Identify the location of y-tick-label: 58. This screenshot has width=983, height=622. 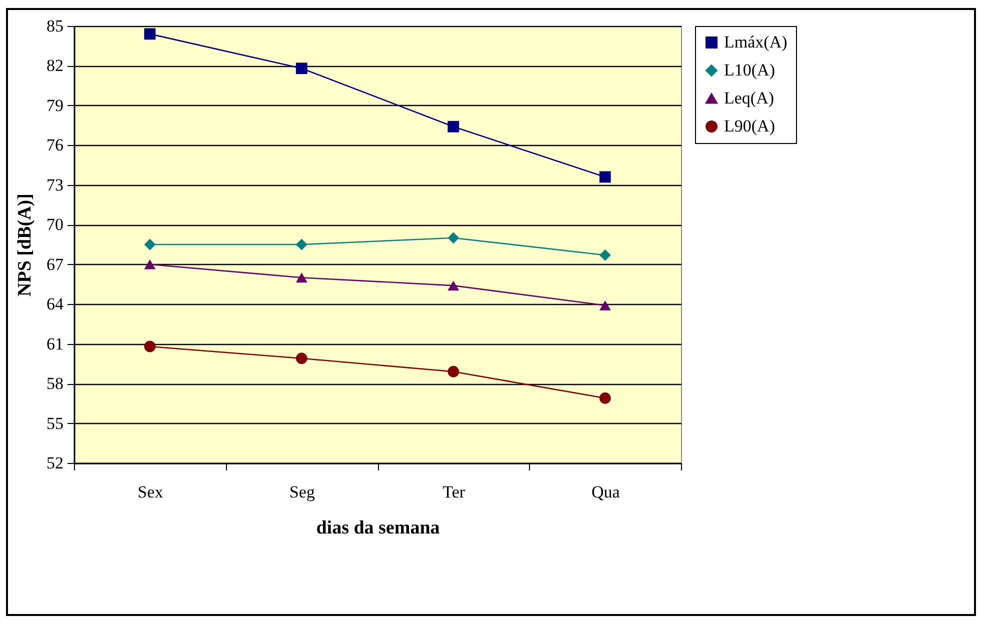
(55, 384).